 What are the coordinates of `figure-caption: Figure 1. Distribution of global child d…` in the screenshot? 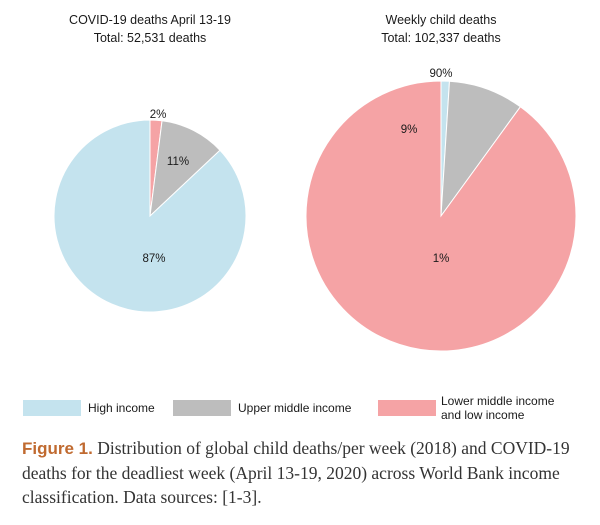 It's located at (302, 472).